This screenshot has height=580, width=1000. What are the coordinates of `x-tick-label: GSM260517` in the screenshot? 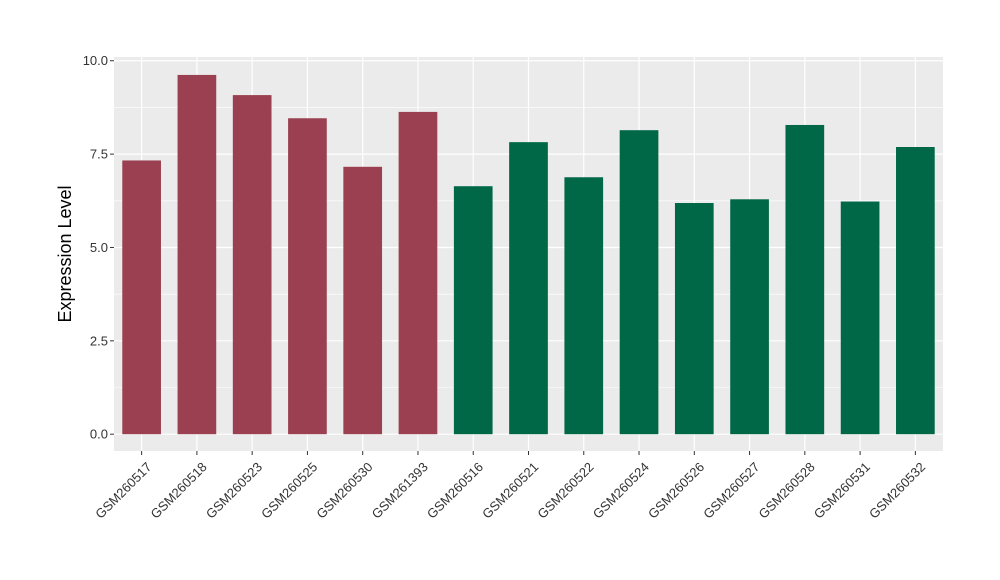 It's located at (123, 490).